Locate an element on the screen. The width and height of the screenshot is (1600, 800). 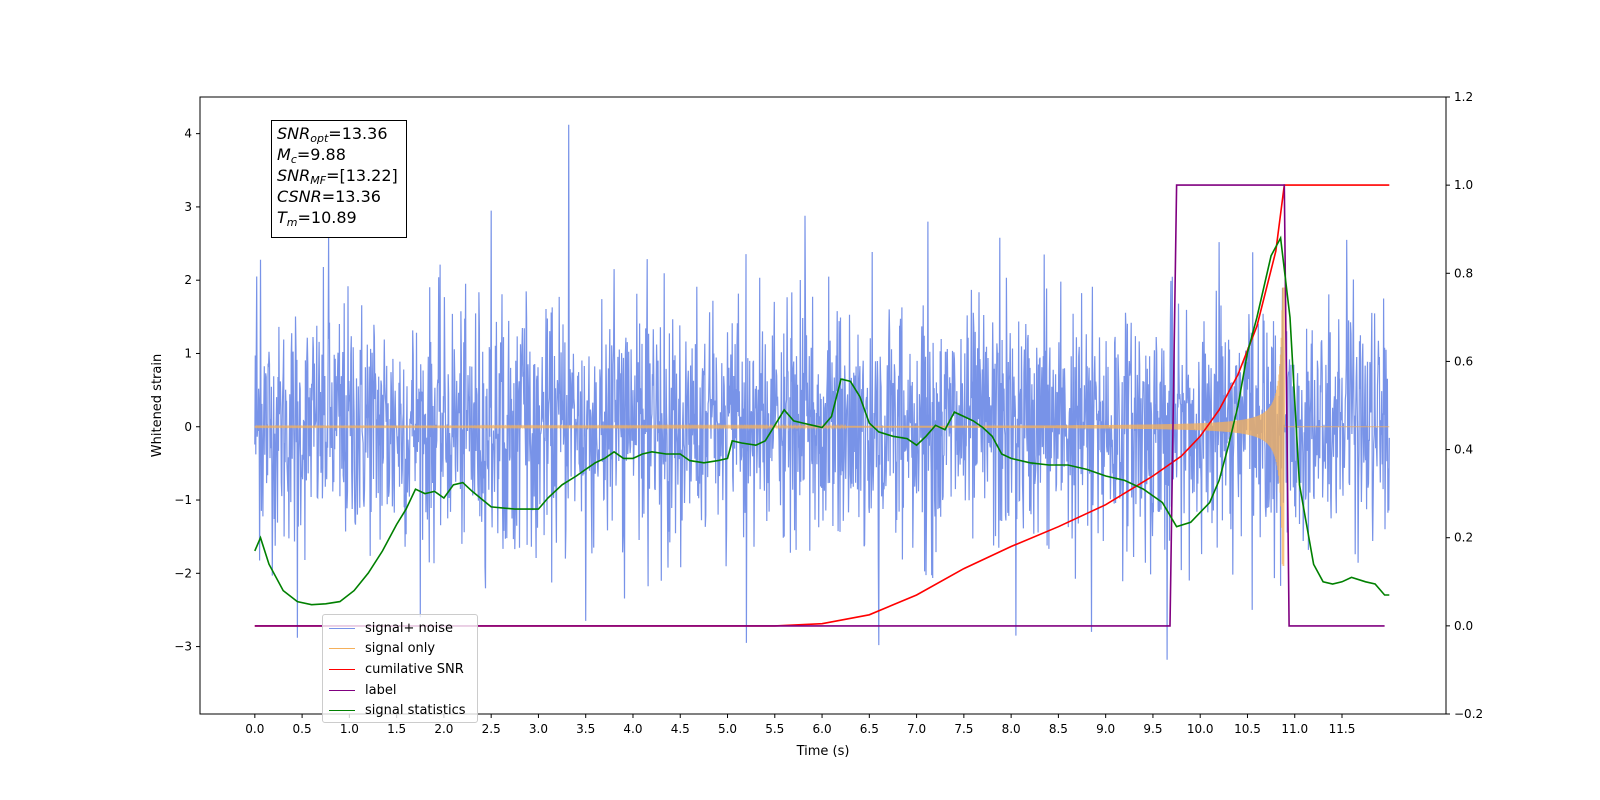
legend-item: cumilative SNR is located at coordinates (403, 669).